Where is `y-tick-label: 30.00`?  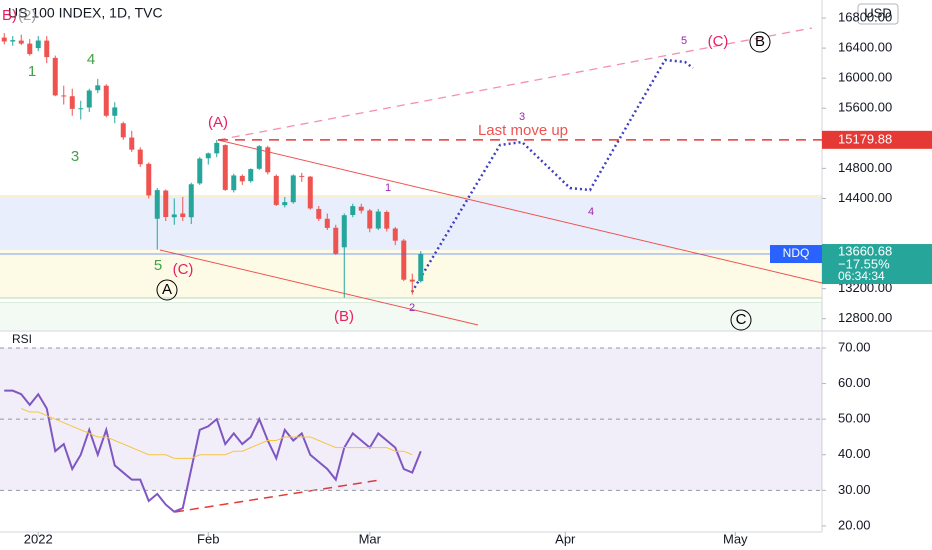 y-tick-label: 30.00 is located at coordinates (854, 489).